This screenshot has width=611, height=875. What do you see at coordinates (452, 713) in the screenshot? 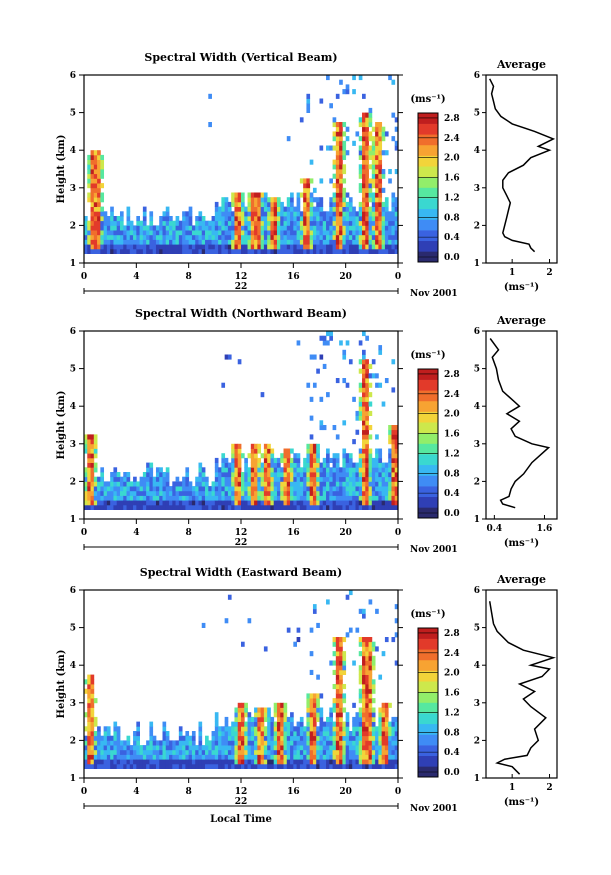
I see `colorbar-tick-label: 1.2` at bounding box center [452, 713].